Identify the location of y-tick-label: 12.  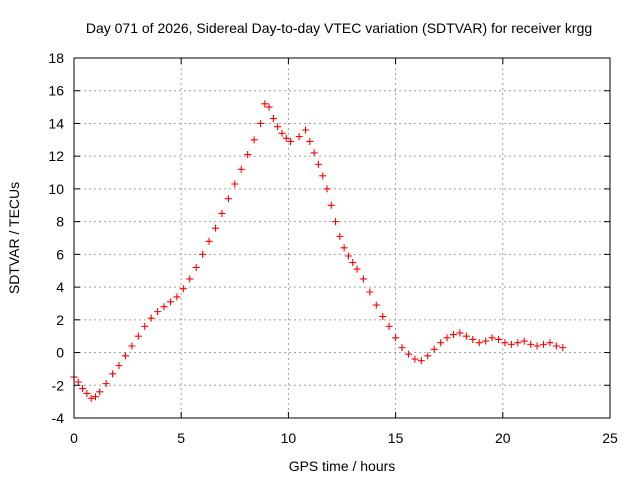
(56, 156).